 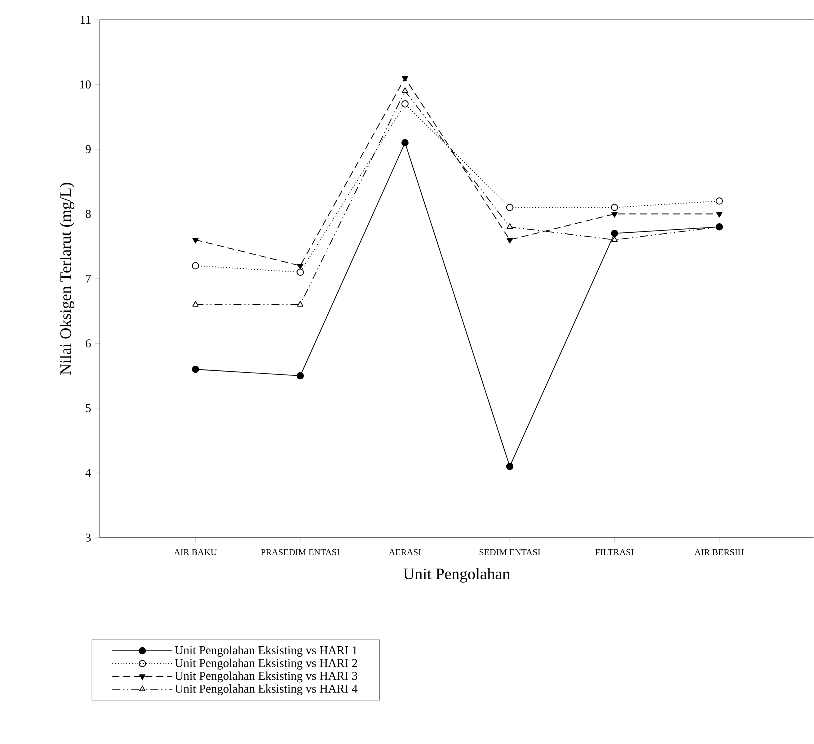 I want to click on y-tick-label: 6, so click(x=89, y=344).